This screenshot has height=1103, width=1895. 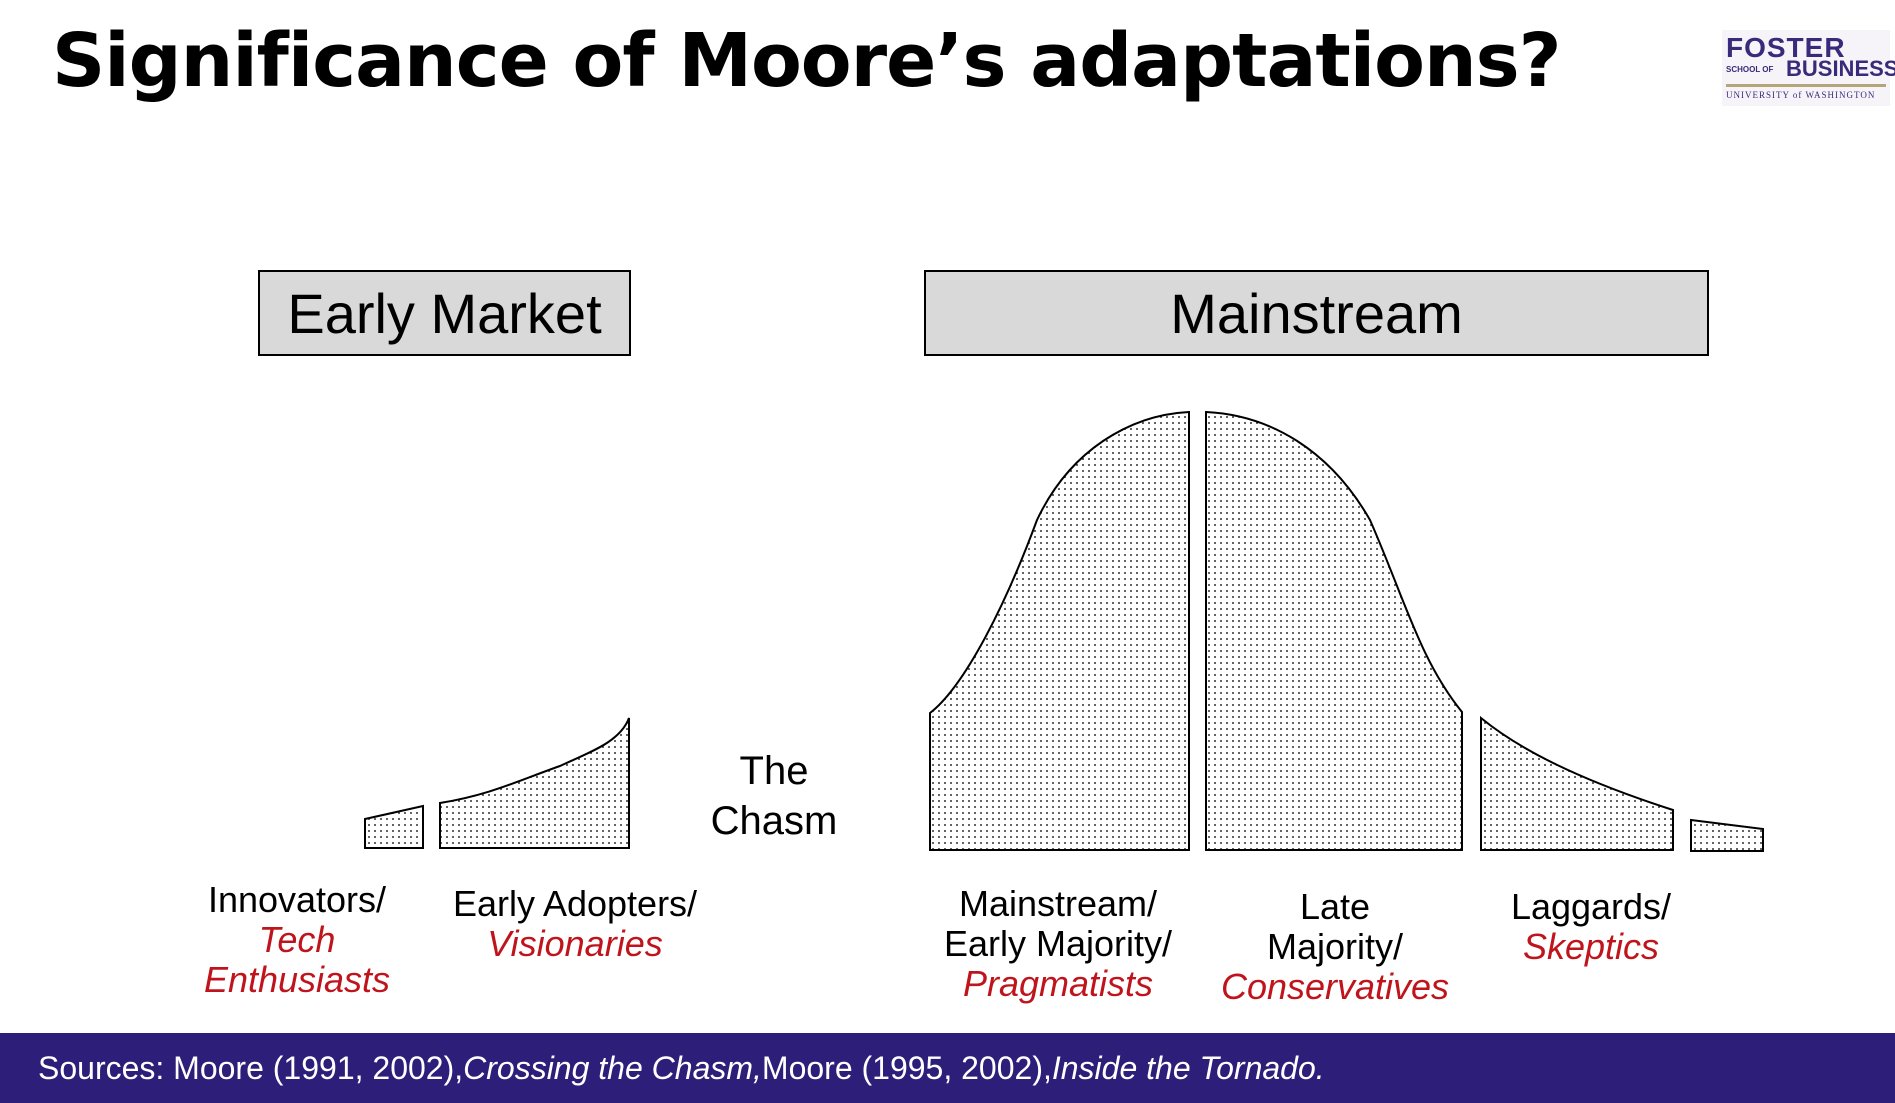 I want to click on logo-rule, so click(x=1806, y=85).